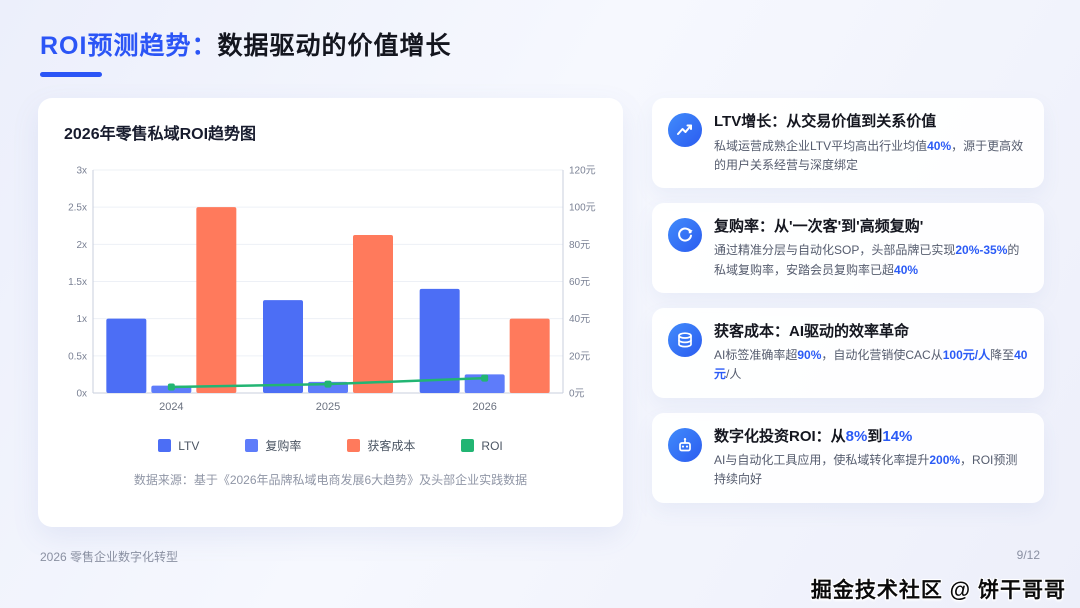 The width and height of the screenshot is (1080, 608). Describe the element at coordinates (109, 557) in the screenshot. I see `footer-text: 2026 零售企业数字化转型` at that location.